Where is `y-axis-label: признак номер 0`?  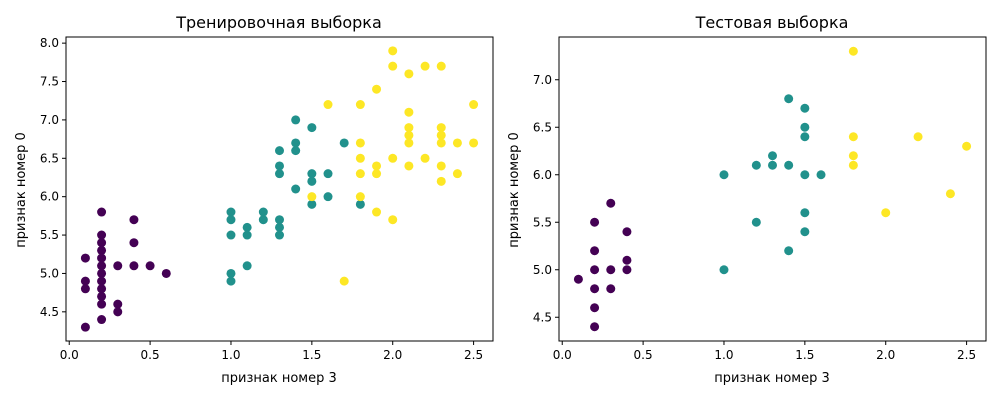 y-axis-label: признак номер 0 is located at coordinates (514, 189).